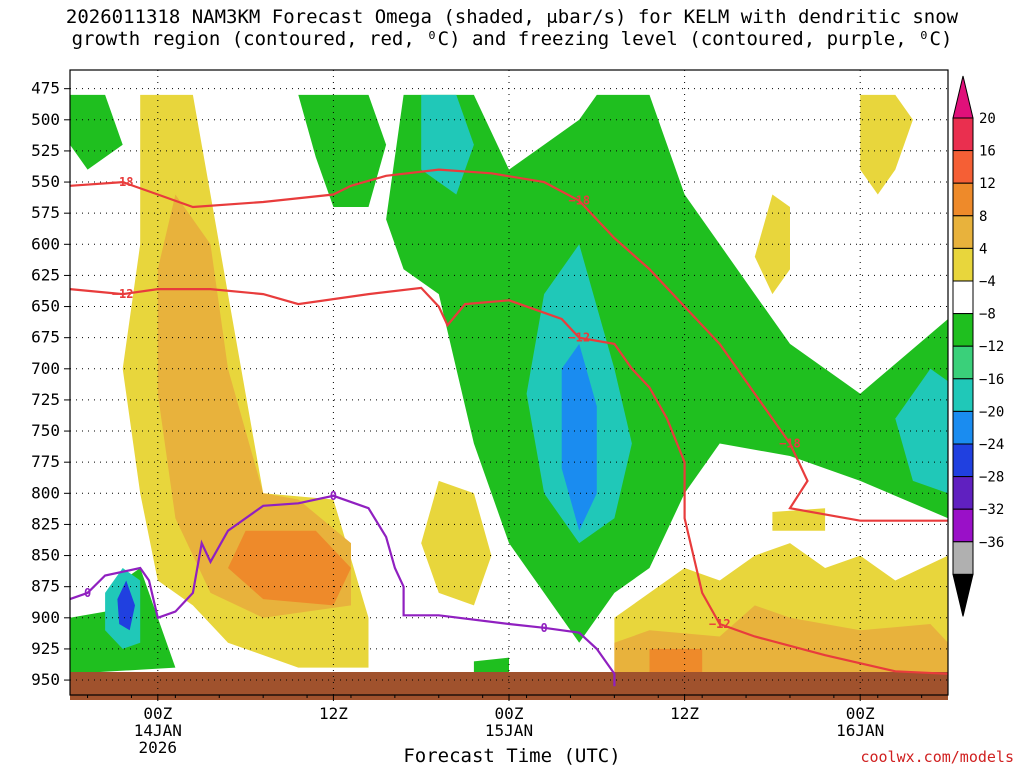  I want to click on x-axis-label: Forecast Time (UTC), so click(512, 756).